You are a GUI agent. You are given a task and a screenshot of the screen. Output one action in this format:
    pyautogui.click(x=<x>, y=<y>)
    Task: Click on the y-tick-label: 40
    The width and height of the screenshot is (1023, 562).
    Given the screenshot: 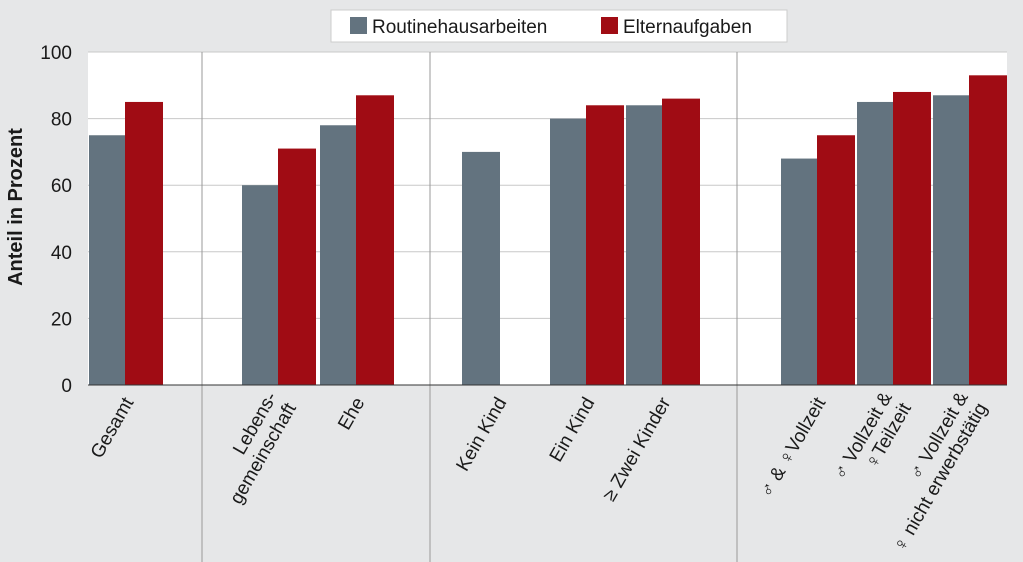 What is the action you would take?
    pyautogui.click(x=61, y=253)
    